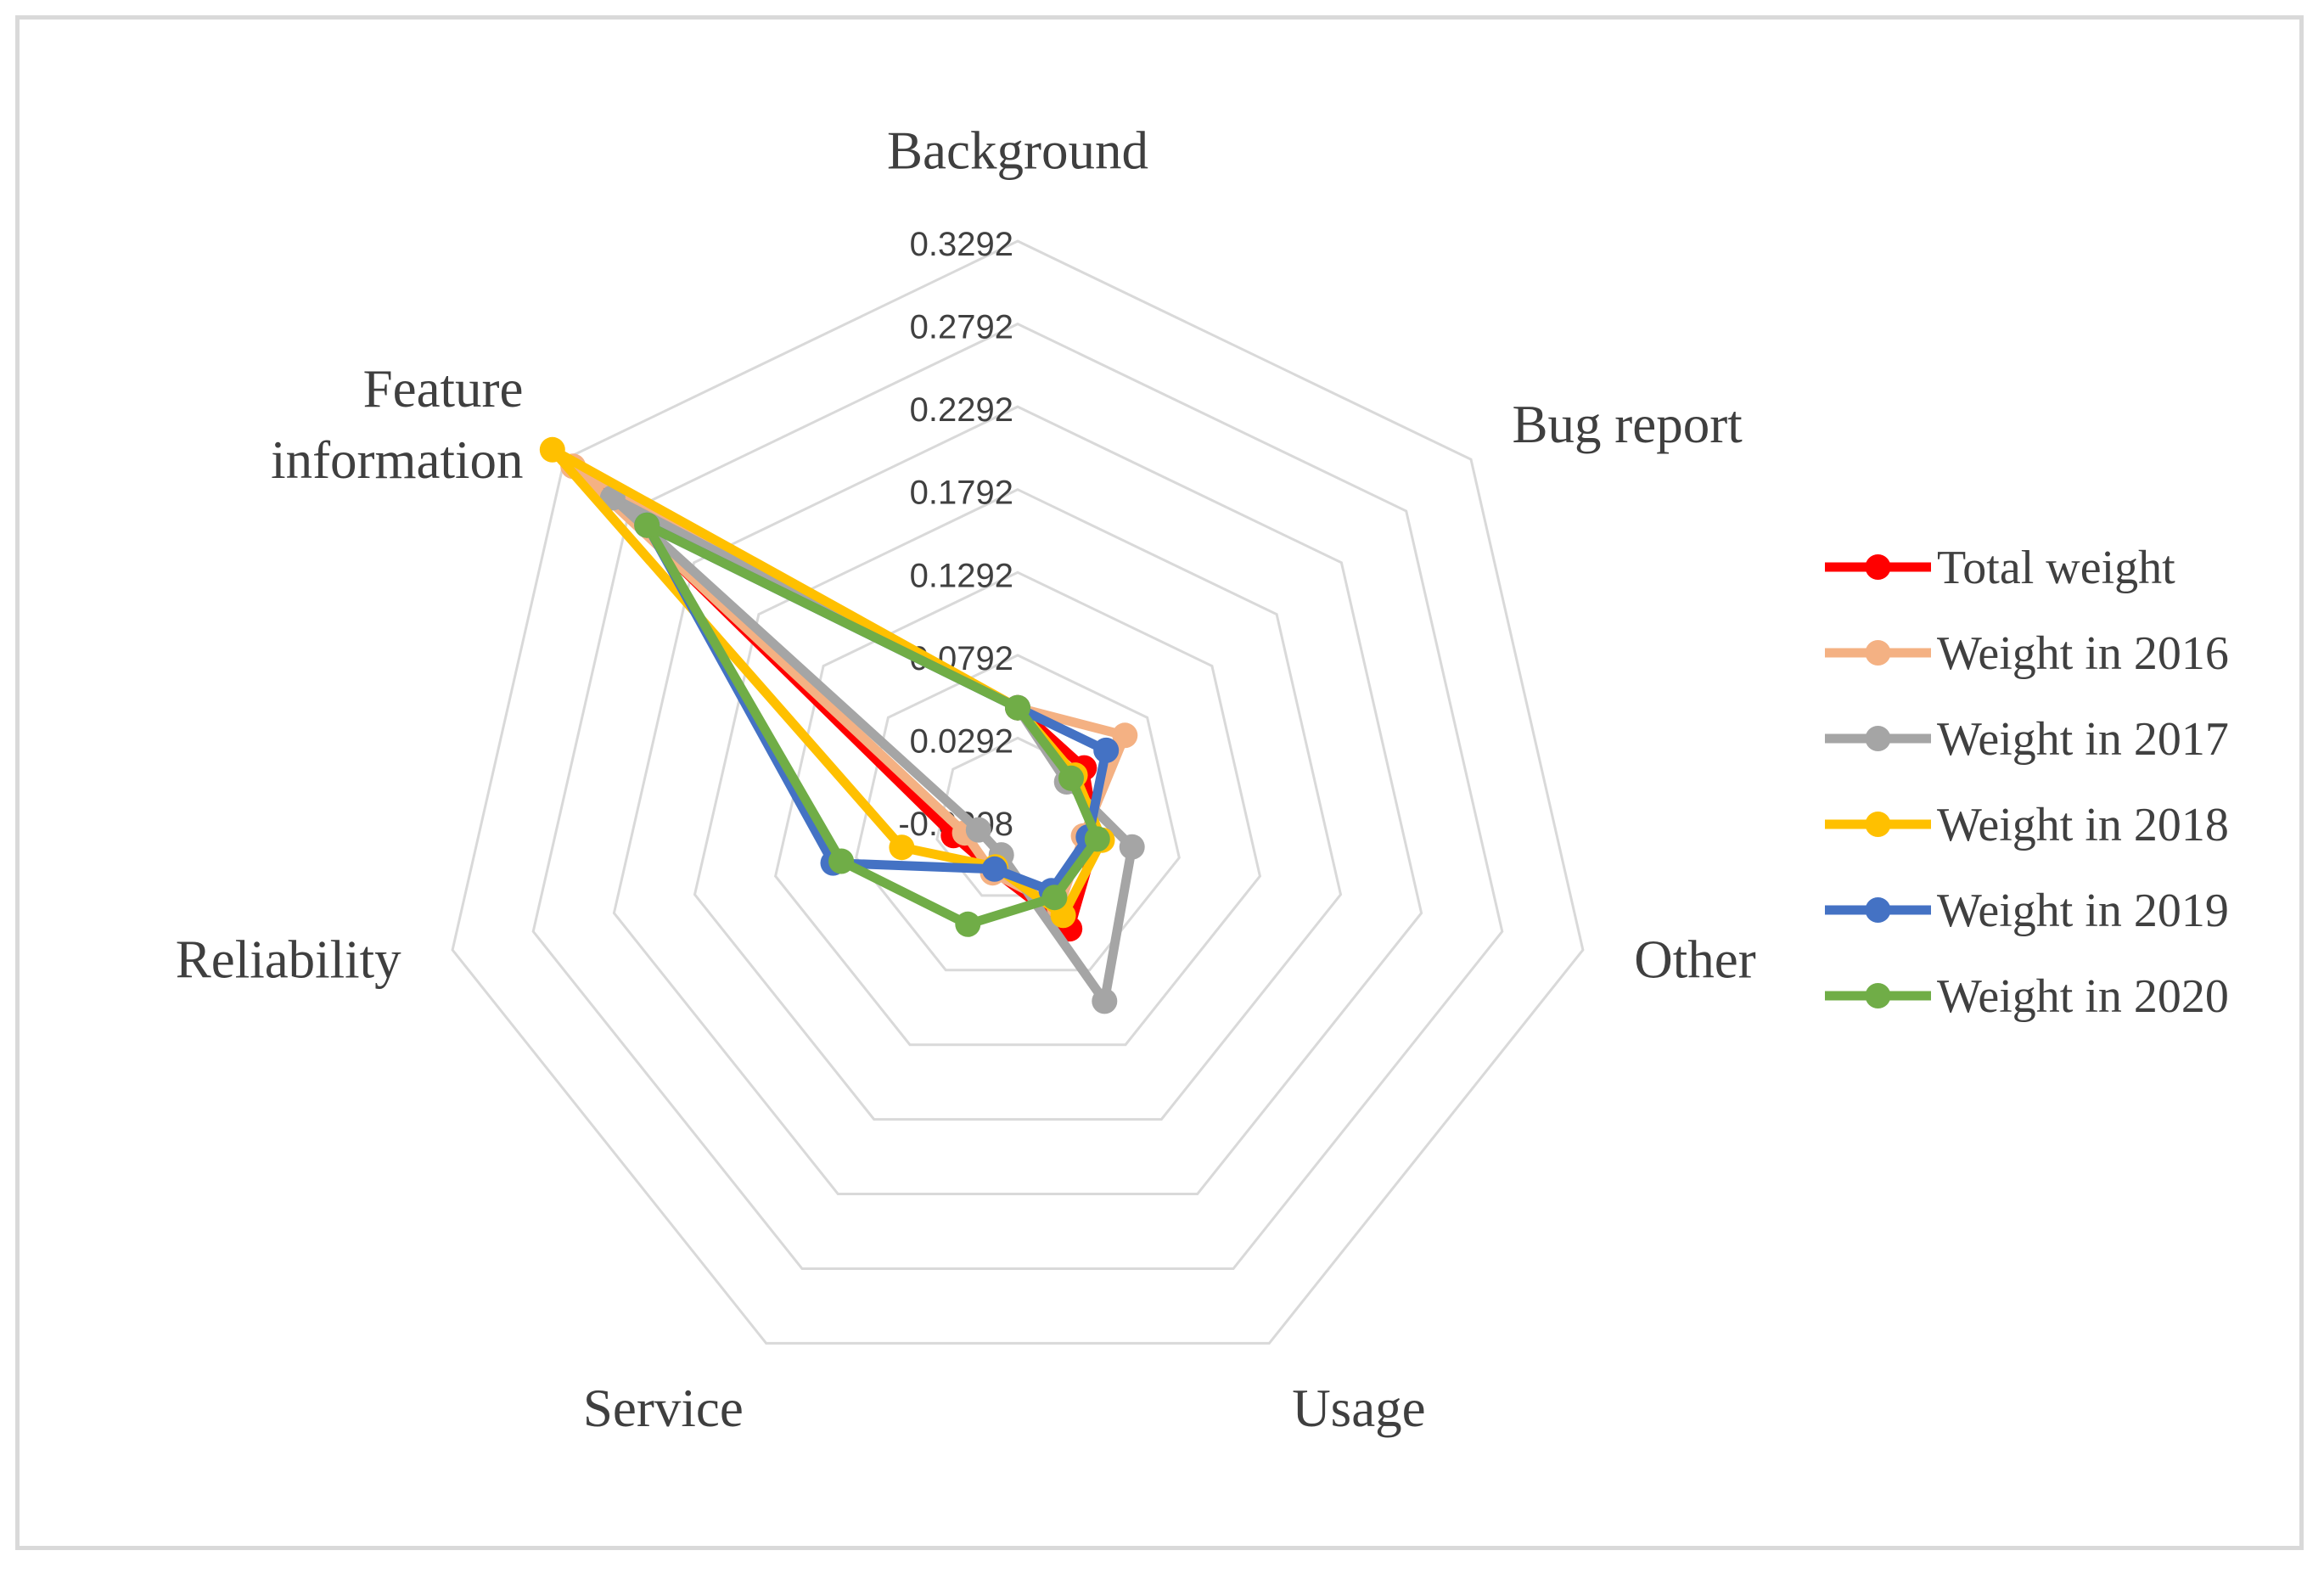 The height and width of the screenshot is (1573, 2324). Describe the element at coordinates (961, 575) in the screenshot. I see `tick-label: 0.1292` at that location.